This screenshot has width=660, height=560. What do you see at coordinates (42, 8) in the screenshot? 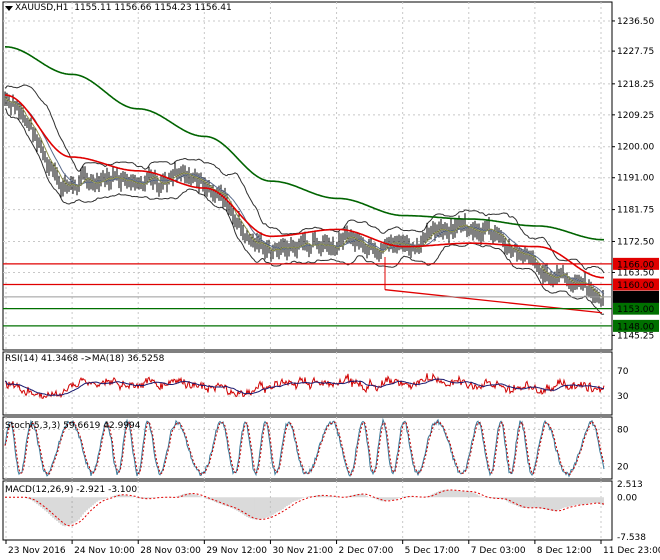
I see `symbol-label: XAUUSD,H1` at bounding box center [42, 8].